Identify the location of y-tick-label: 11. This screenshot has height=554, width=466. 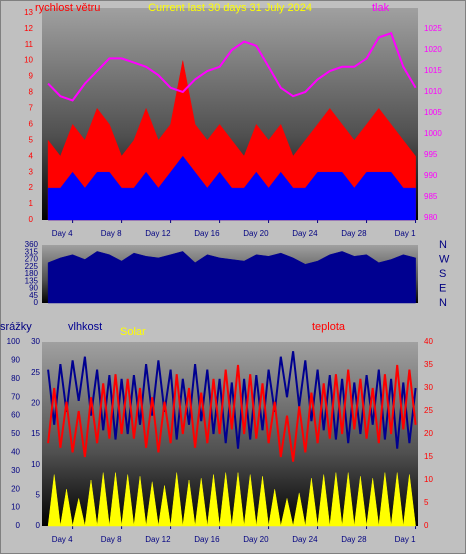
(29, 44).